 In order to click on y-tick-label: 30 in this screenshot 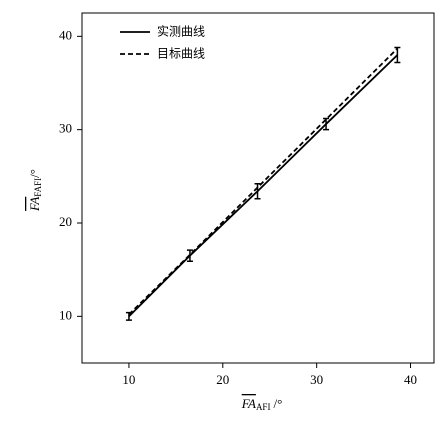, I will do `click(65, 128)`.